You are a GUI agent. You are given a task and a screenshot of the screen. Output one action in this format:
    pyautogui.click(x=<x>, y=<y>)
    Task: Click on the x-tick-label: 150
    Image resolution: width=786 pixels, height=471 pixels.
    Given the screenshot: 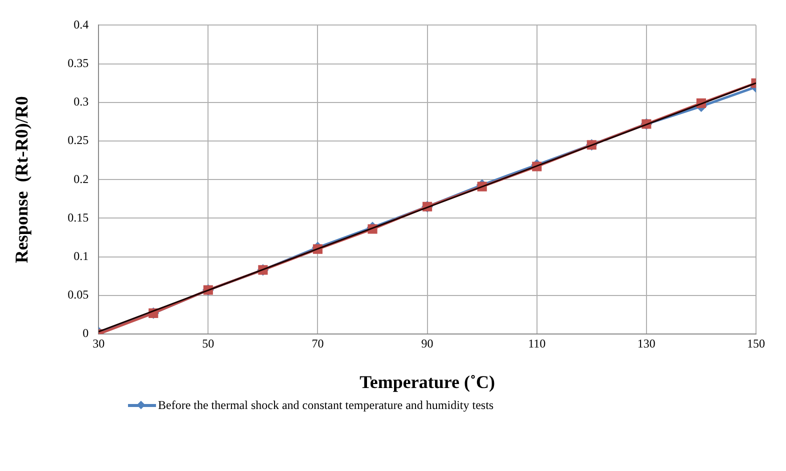 What is the action you would take?
    pyautogui.click(x=756, y=343)
    